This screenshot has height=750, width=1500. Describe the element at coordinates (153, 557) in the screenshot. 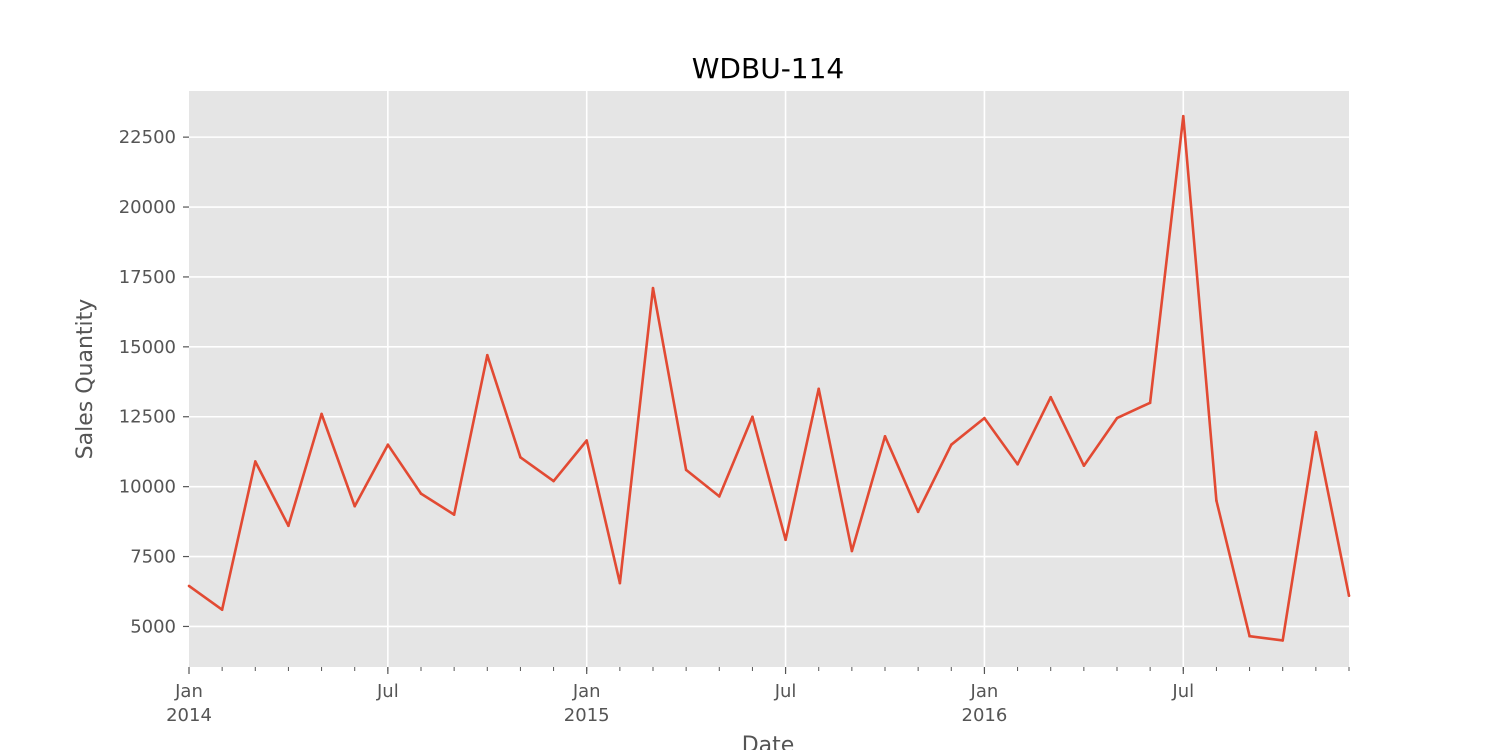

I see `y-tick-label: 7500` at that location.